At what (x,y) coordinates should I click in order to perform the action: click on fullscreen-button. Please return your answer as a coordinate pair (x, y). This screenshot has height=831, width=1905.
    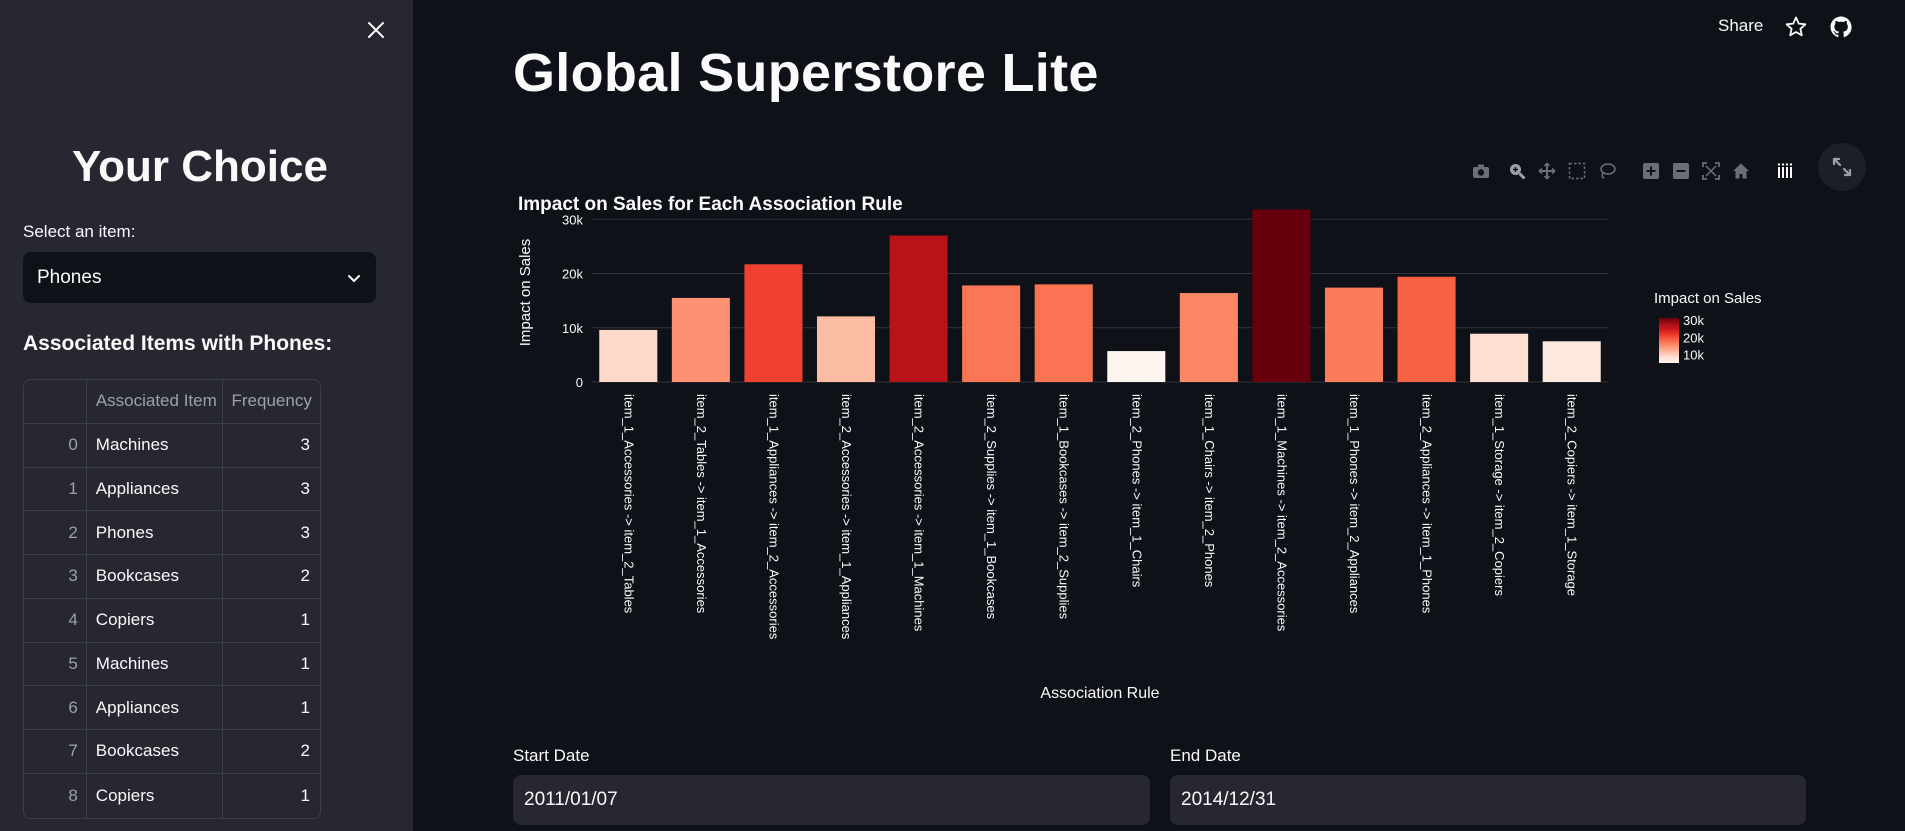
    Looking at the image, I should click on (1842, 167).